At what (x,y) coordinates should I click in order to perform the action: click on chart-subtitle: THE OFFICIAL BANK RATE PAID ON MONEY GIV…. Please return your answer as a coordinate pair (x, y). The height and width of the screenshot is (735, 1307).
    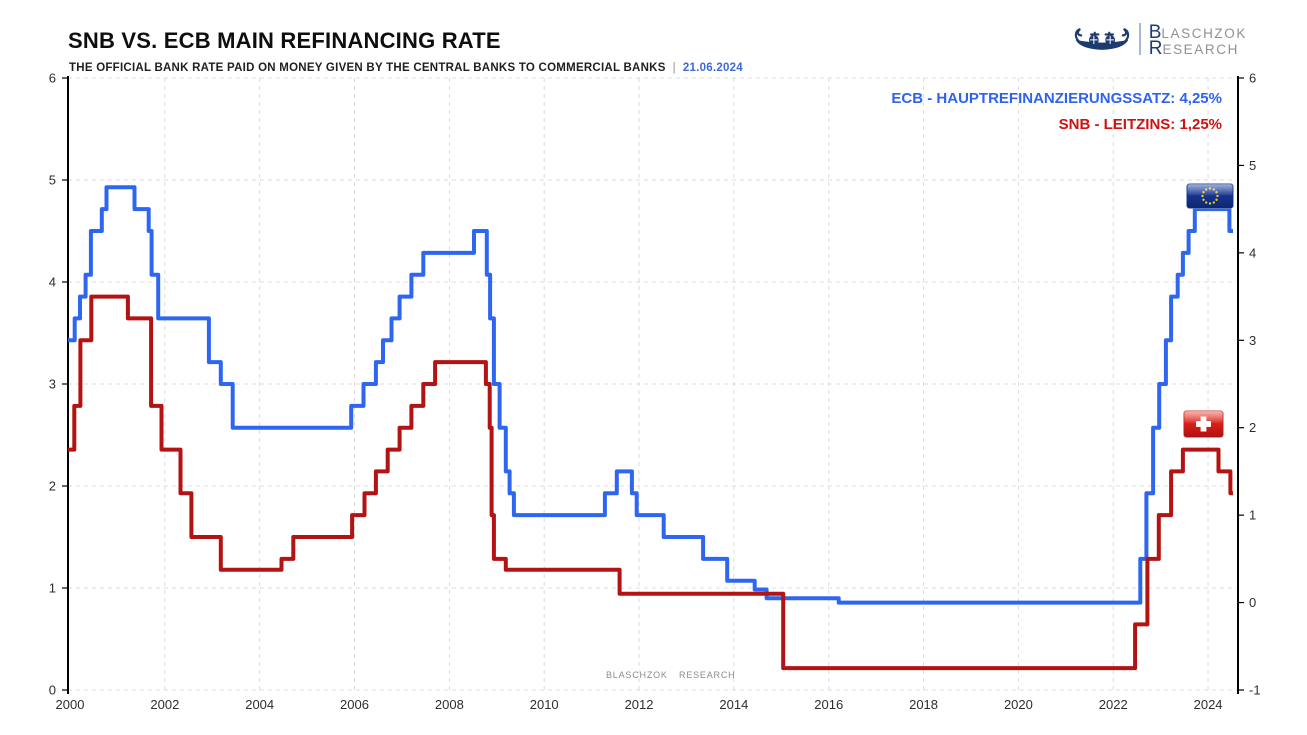
    Looking at the image, I should click on (406, 68).